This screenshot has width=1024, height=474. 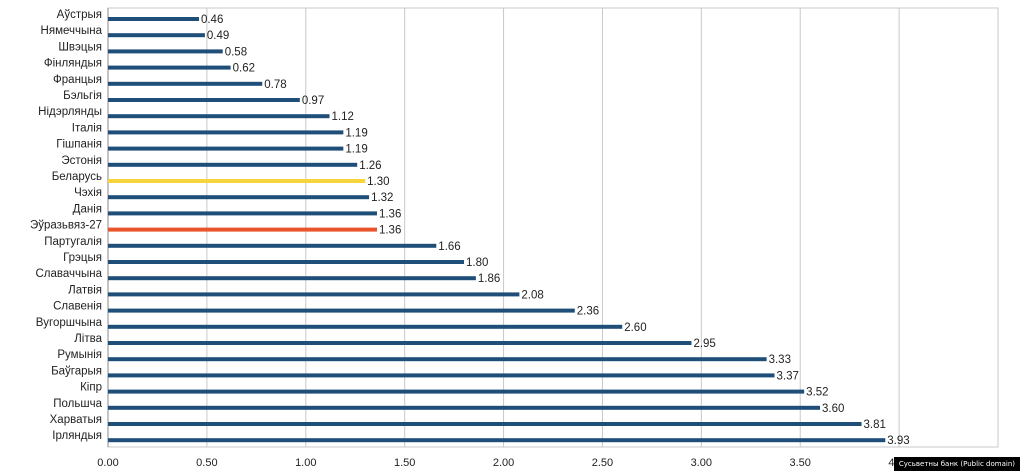 What do you see at coordinates (602, 463) in the screenshot?
I see `x-tick-label: 2.50` at bounding box center [602, 463].